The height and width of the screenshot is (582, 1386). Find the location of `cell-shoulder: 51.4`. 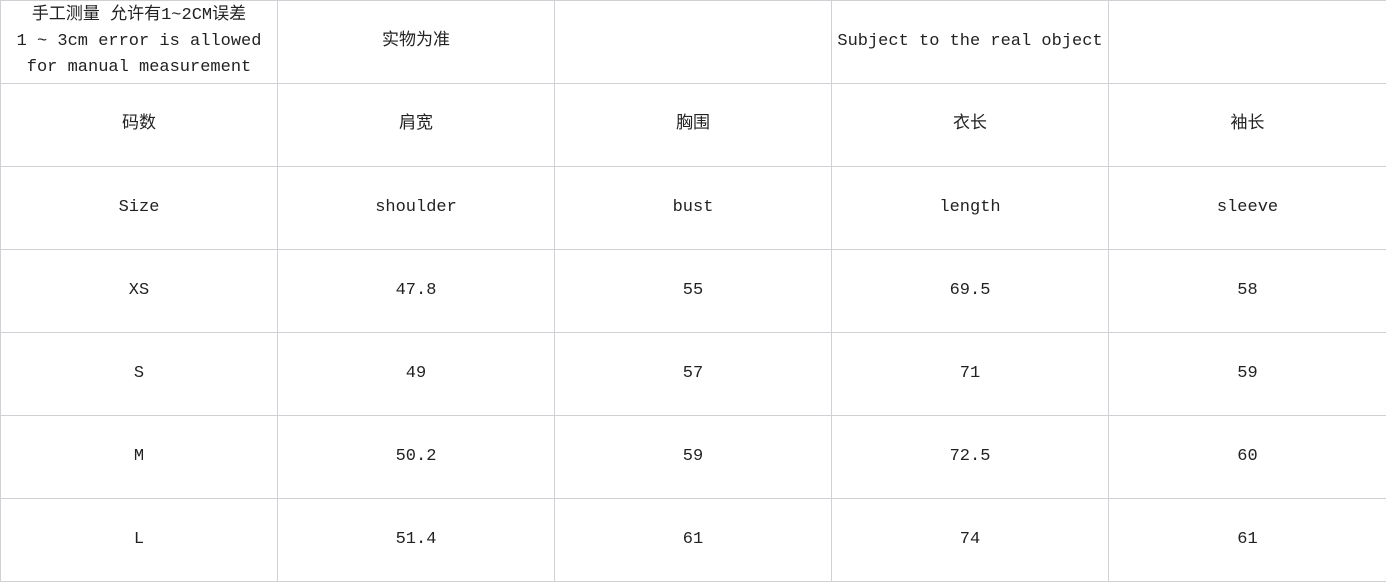

cell-shoulder: 51.4 is located at coordinates (416, 540).